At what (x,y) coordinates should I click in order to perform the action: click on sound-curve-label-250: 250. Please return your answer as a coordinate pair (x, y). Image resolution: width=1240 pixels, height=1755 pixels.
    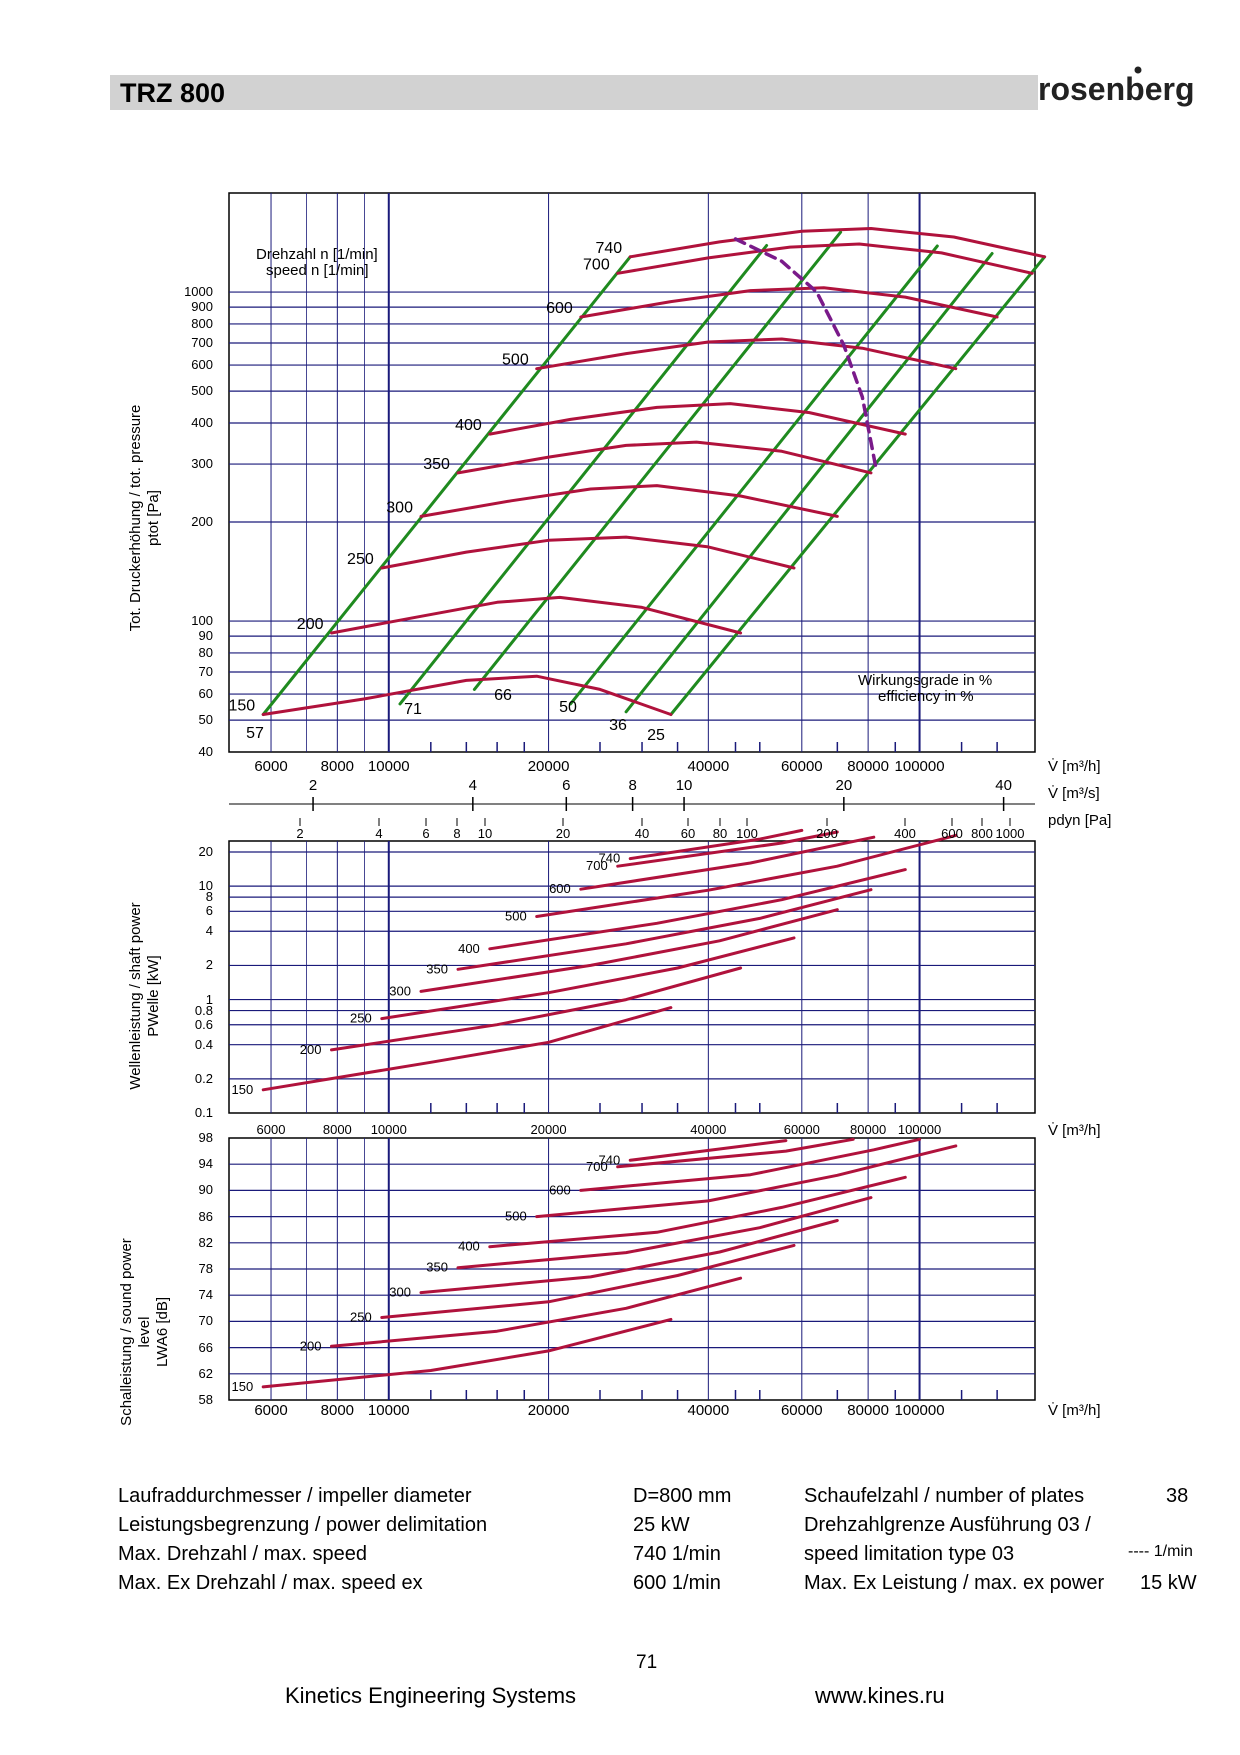
    Looking at the image, I should click on (361, 1316).